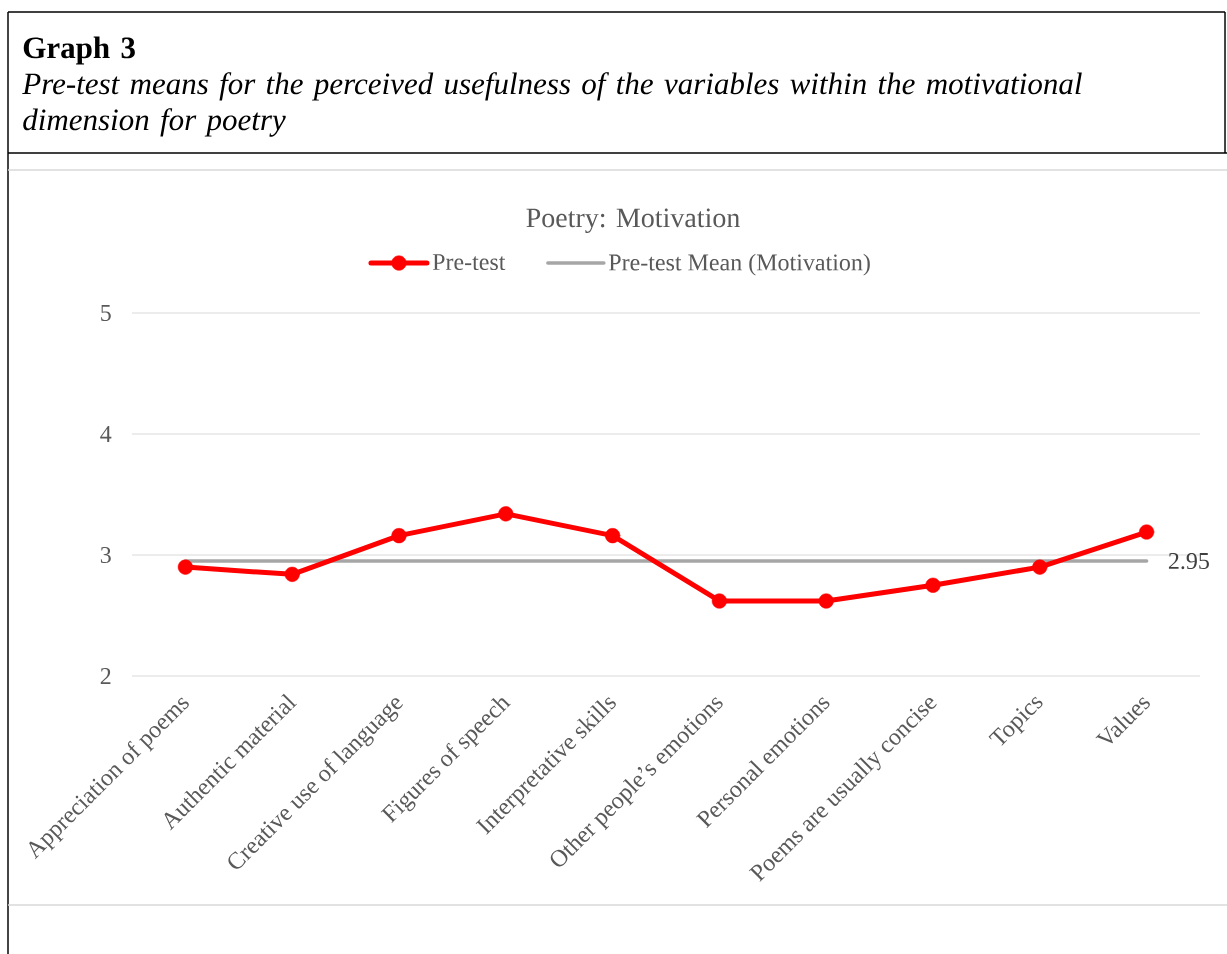  What do you see at coordinates (739, 264) in the screenshot?
I see `legend-label: Pre-test Mean (Motivation)` at bounding box center [739, 264].